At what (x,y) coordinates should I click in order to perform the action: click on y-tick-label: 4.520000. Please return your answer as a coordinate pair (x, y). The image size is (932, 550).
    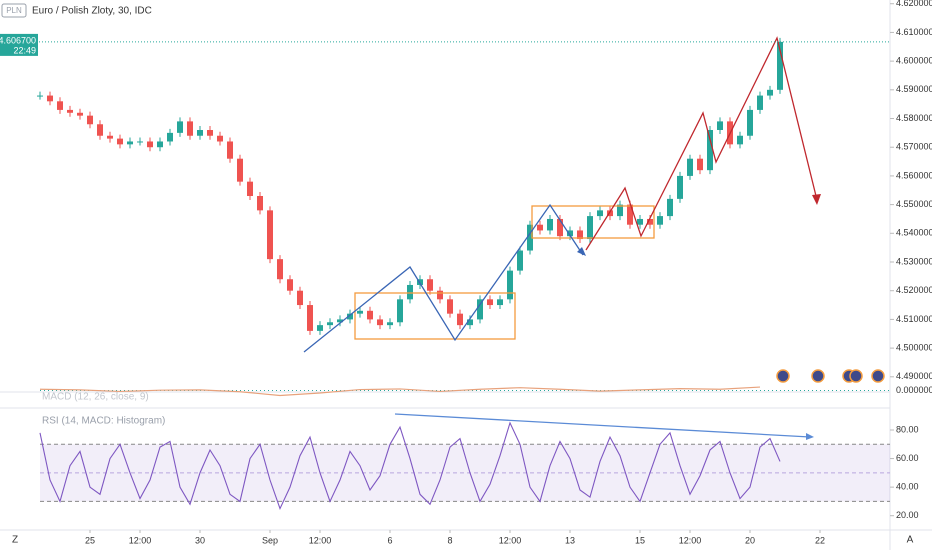
    Looking at the image, I should click on (914, 290).